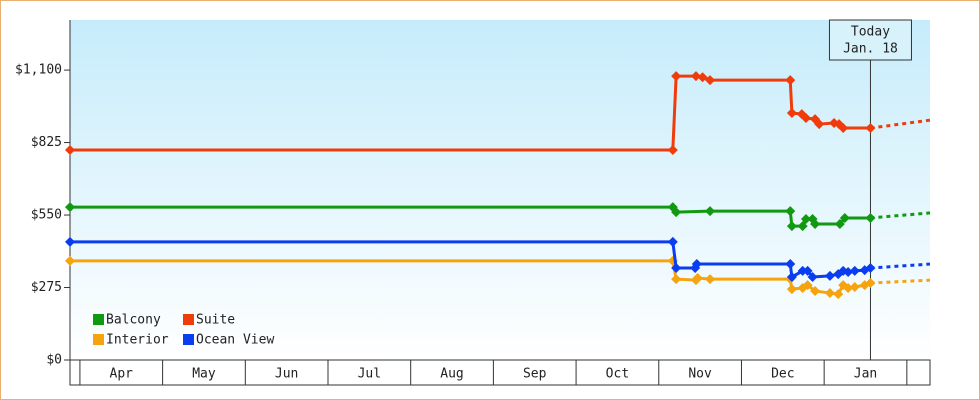 The width and height of the screenshot is (980, 400). Describe the element at coordinates (133, 320) in the screenshot. I see `legend-label: Balcony` at that location.